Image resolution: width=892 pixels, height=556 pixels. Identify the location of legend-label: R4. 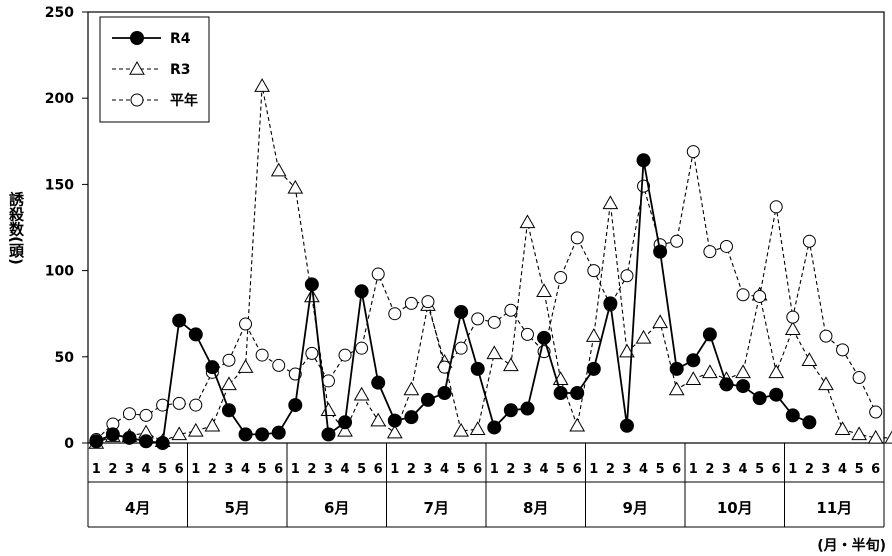
(180, 39).